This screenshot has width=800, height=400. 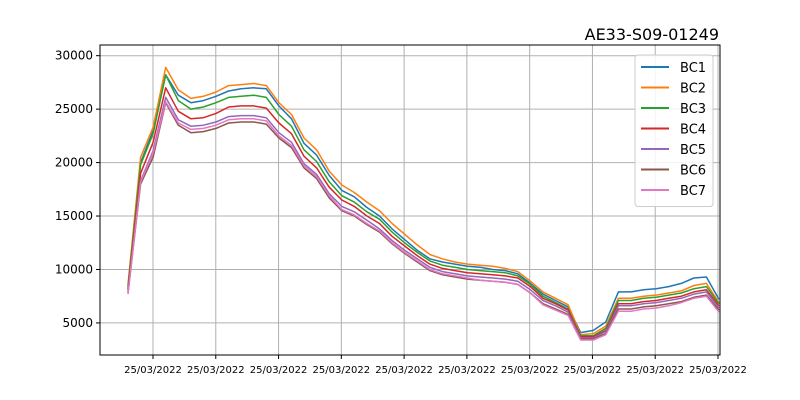 I want to click on legend: BC1 BC2 BC3 BC4 BC5 BC6 BC7, so click(x=674, y=130).